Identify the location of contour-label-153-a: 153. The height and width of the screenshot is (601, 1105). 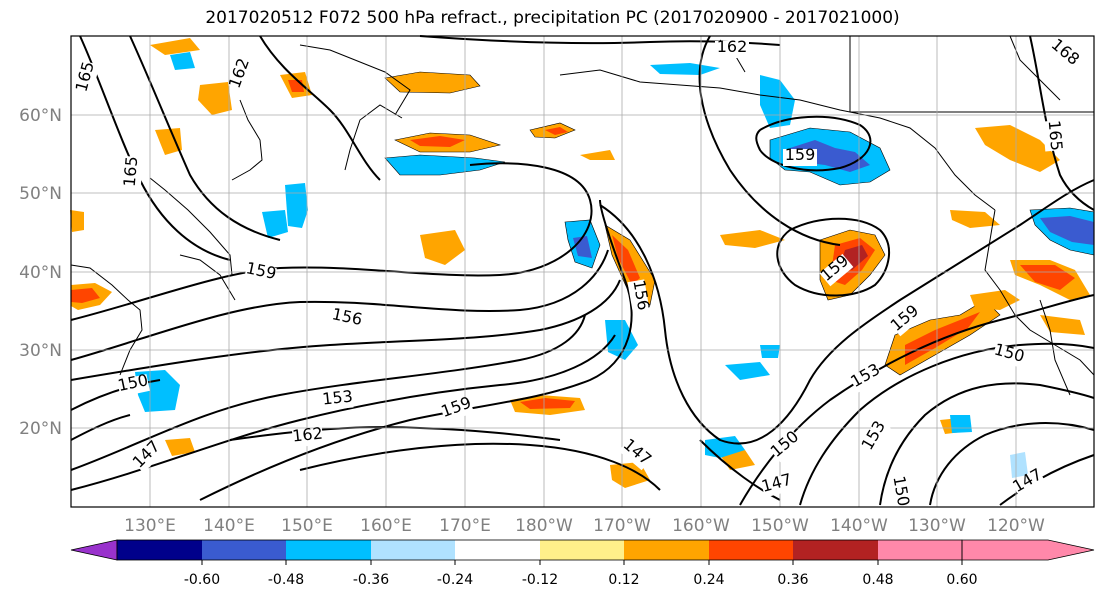
(337, 397).